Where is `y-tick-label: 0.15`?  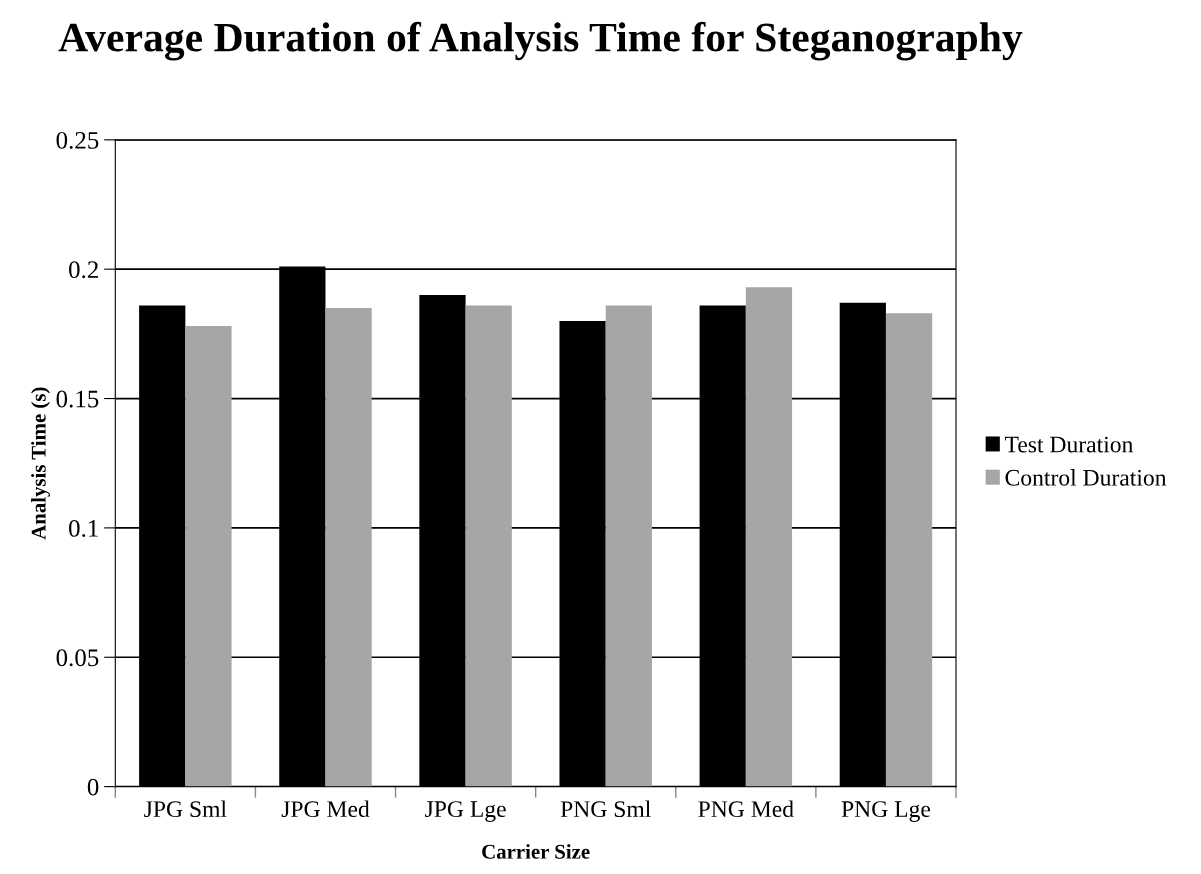 y-tick-label: 0.15 is located at coordinates (77, 399).